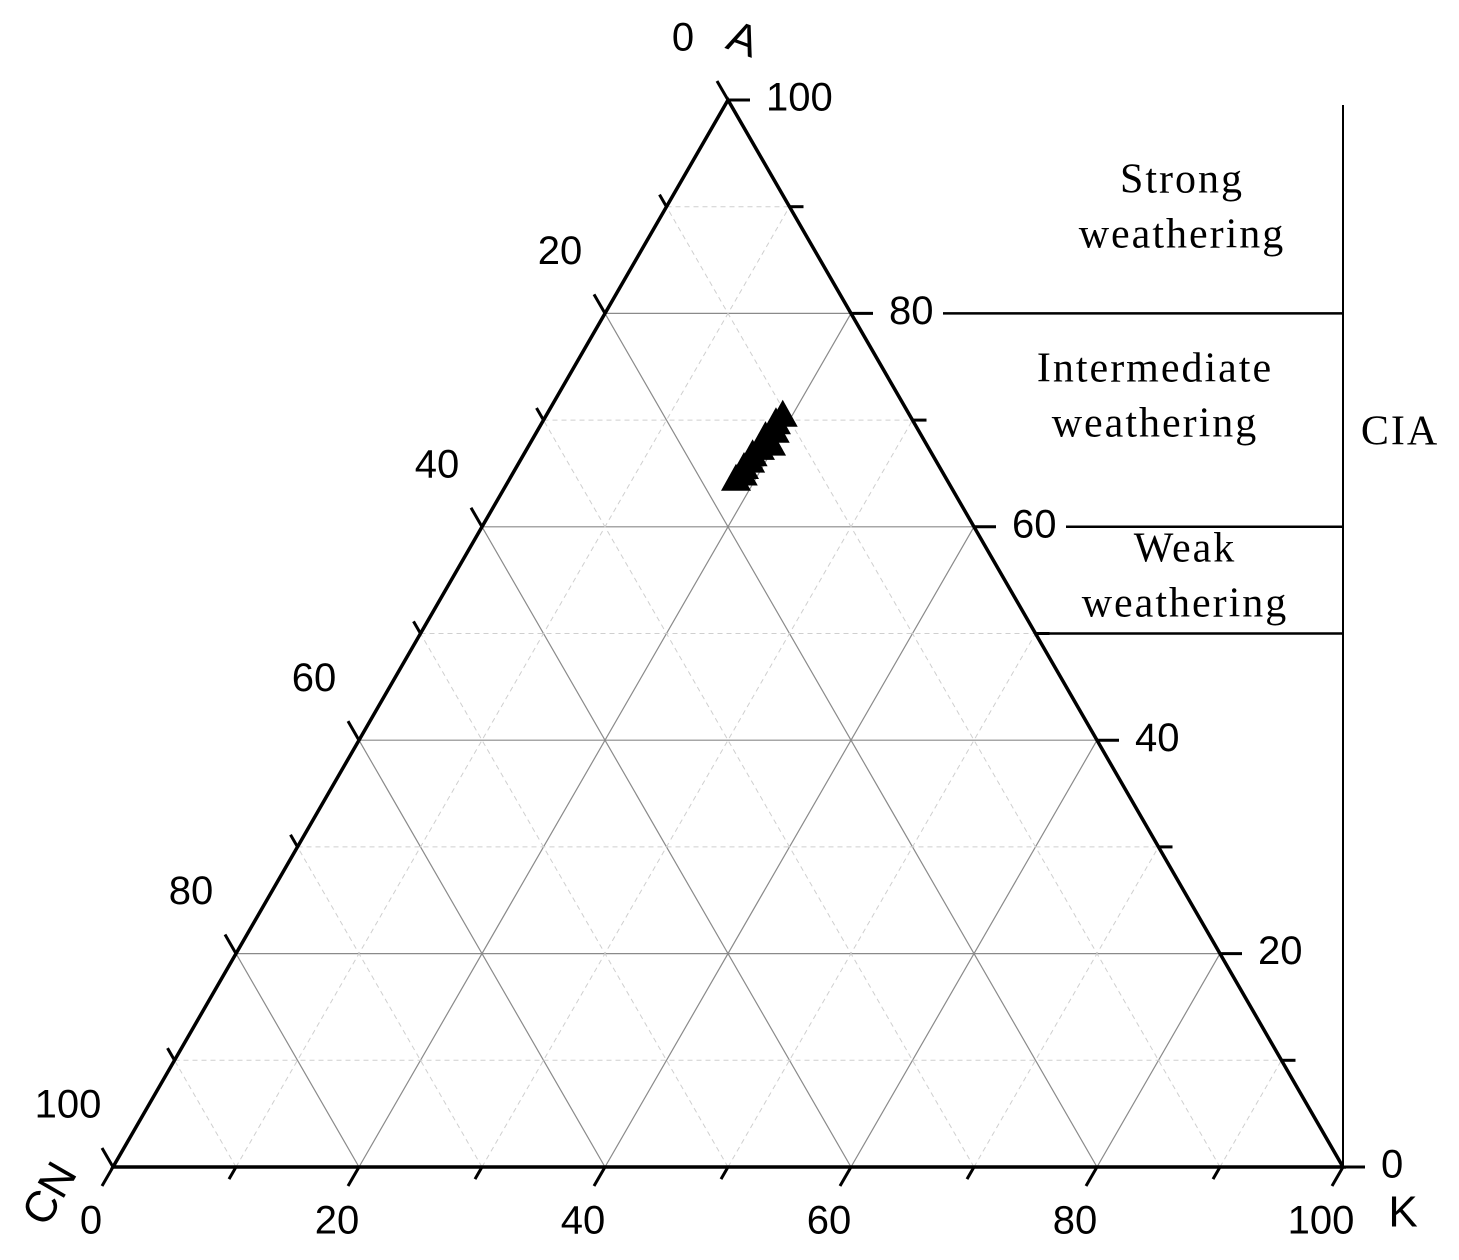 This screenshot has width=1459, height=1260. What do you see at coordinates (1075, 1221) in the screenshot?
I see `k-tick-label: 80` at bounding box center [1075, 1221].